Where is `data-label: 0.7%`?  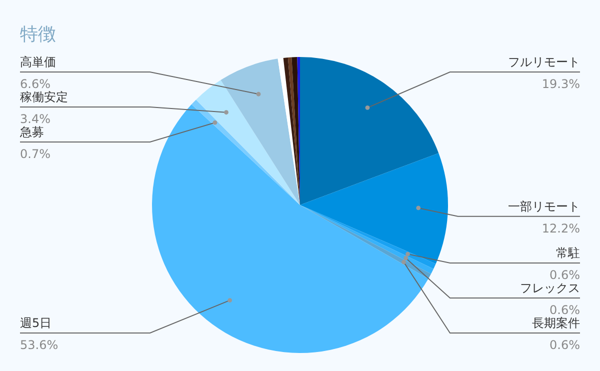
data-label: 0.7% is located at coordinates (35, 154).